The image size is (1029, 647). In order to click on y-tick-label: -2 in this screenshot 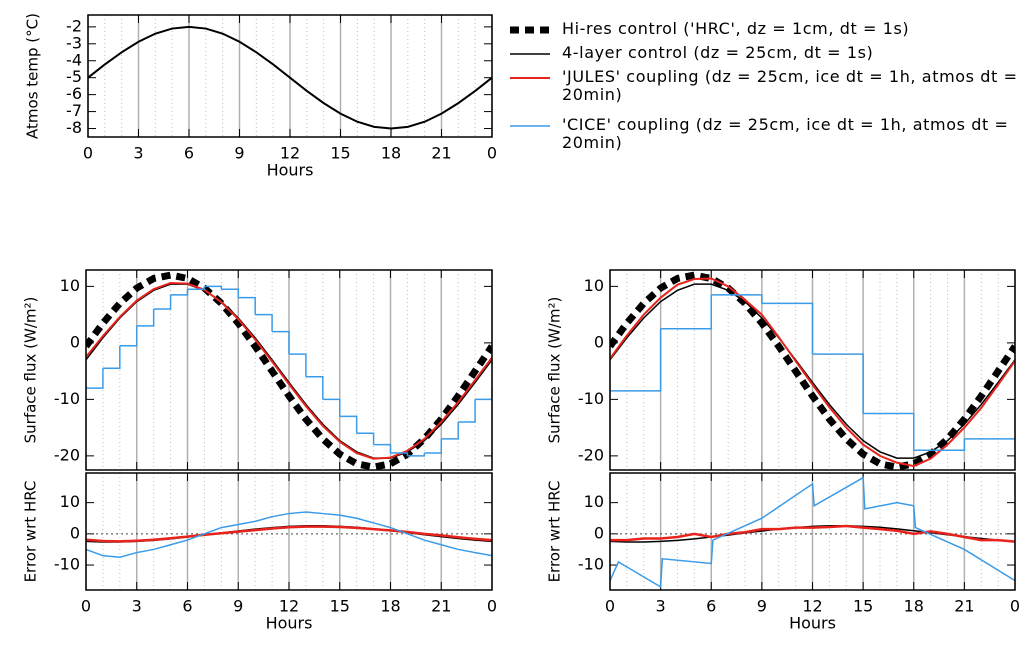, I will do `click(74, 25)`.